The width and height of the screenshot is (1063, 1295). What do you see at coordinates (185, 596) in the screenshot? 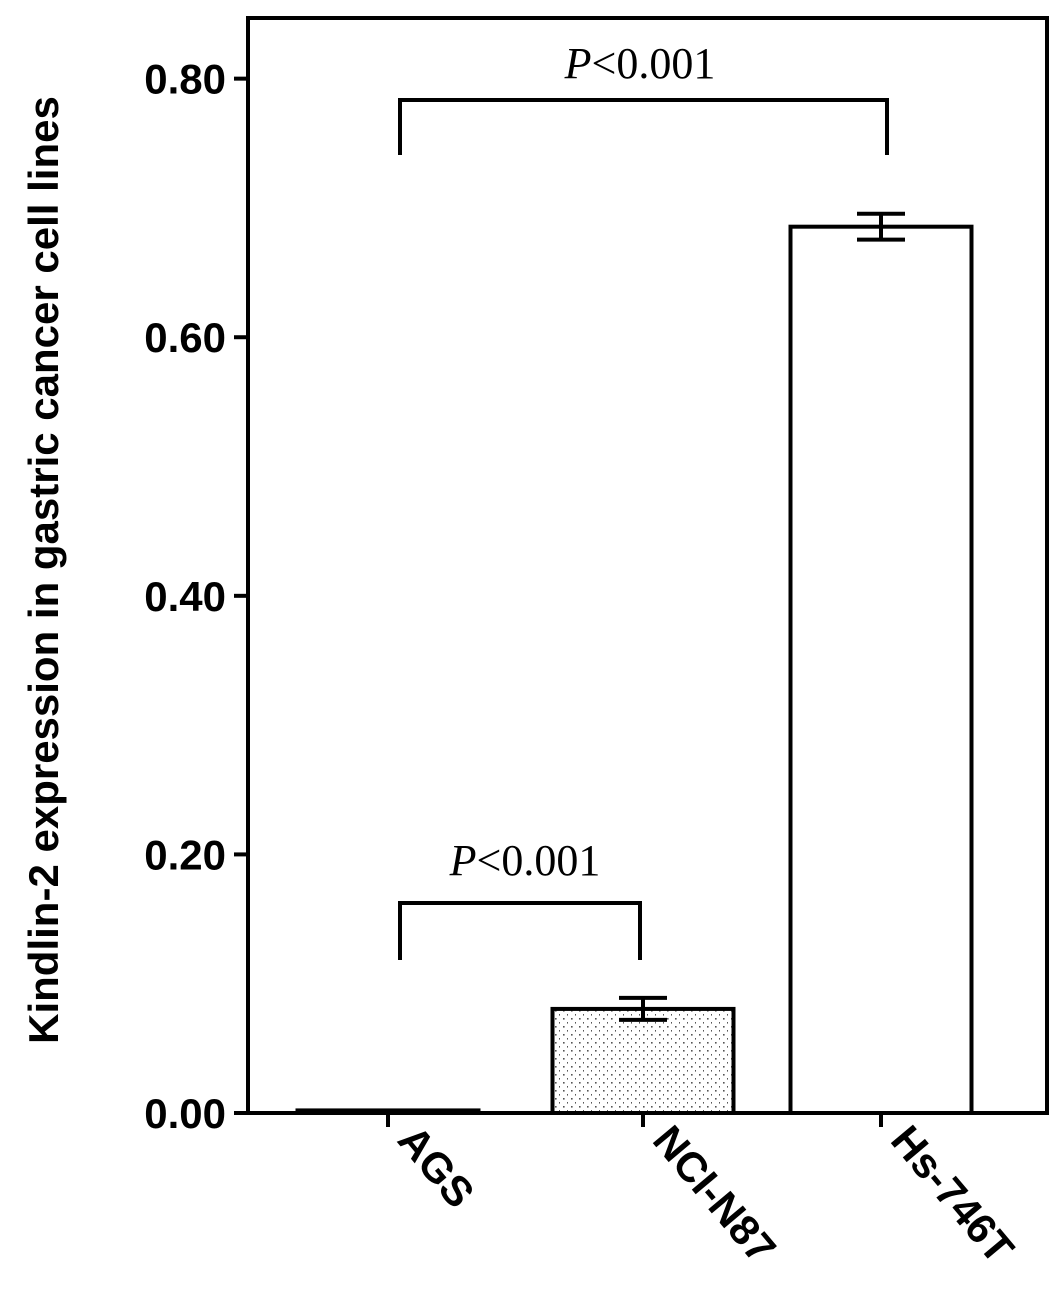
I see `y-tick-label: 0.40` at bounding box center [185, 596].